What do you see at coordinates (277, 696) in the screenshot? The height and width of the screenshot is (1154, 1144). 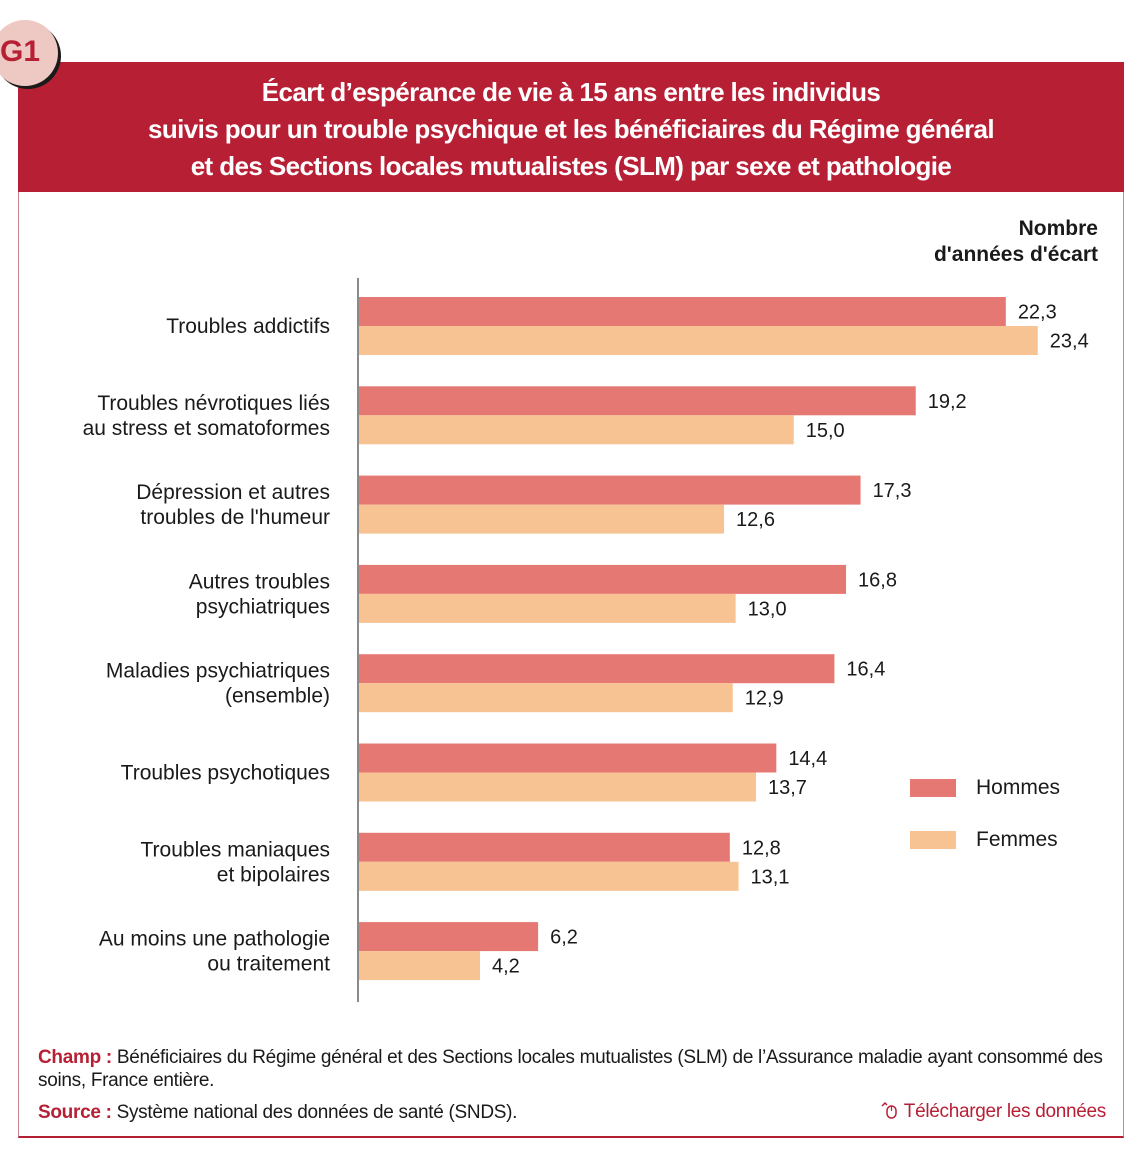 I see `category-label: (ensemble)` at bounding box center [277, 696].